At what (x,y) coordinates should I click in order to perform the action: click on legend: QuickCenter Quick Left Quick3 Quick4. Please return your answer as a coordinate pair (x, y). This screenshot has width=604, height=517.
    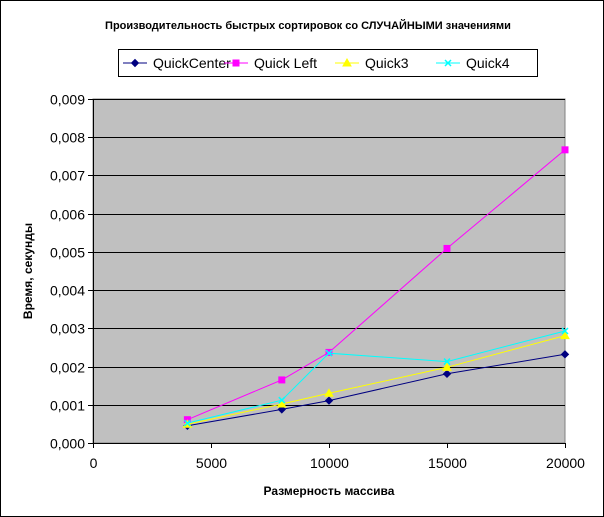
    Looking at the image, I should click on (328, 63).